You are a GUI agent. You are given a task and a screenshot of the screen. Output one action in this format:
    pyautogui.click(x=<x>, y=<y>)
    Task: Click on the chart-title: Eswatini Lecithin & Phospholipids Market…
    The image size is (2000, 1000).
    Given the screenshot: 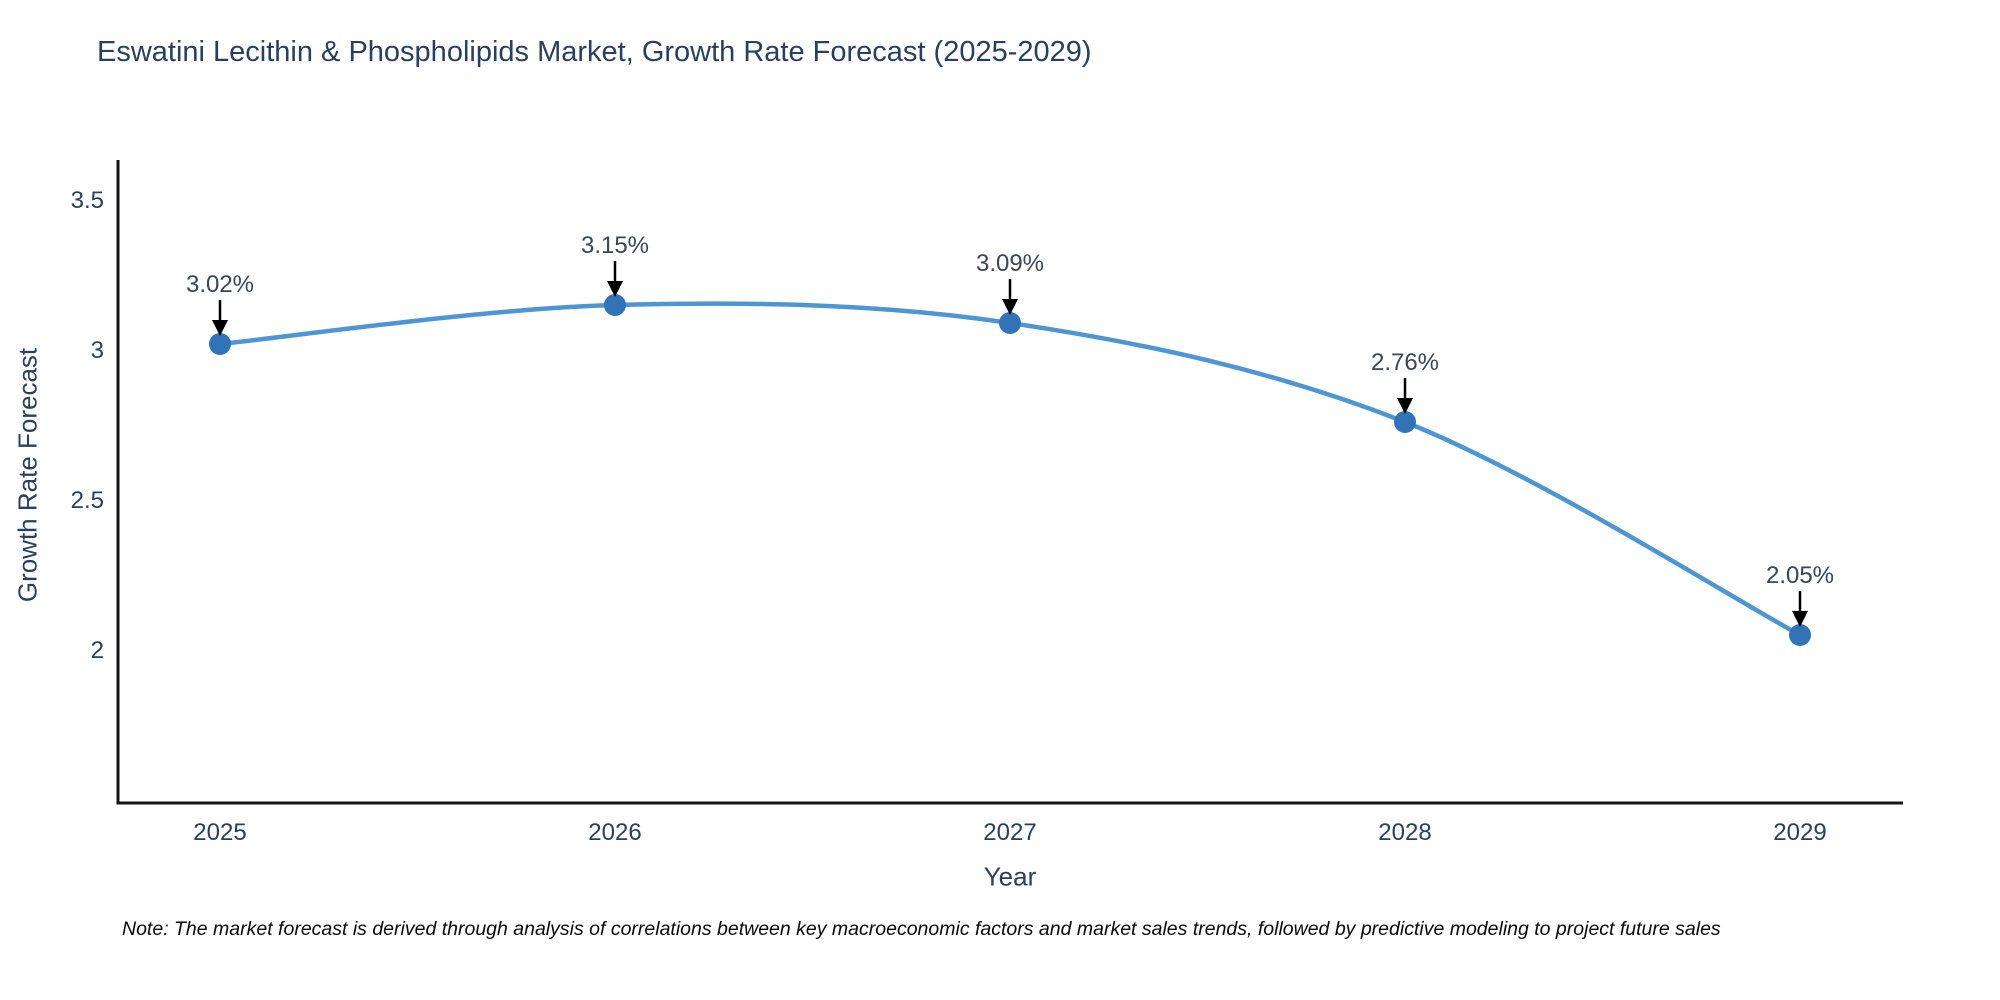 What is the action you would take?
    pyautogui.click(x=594, y=52)
    